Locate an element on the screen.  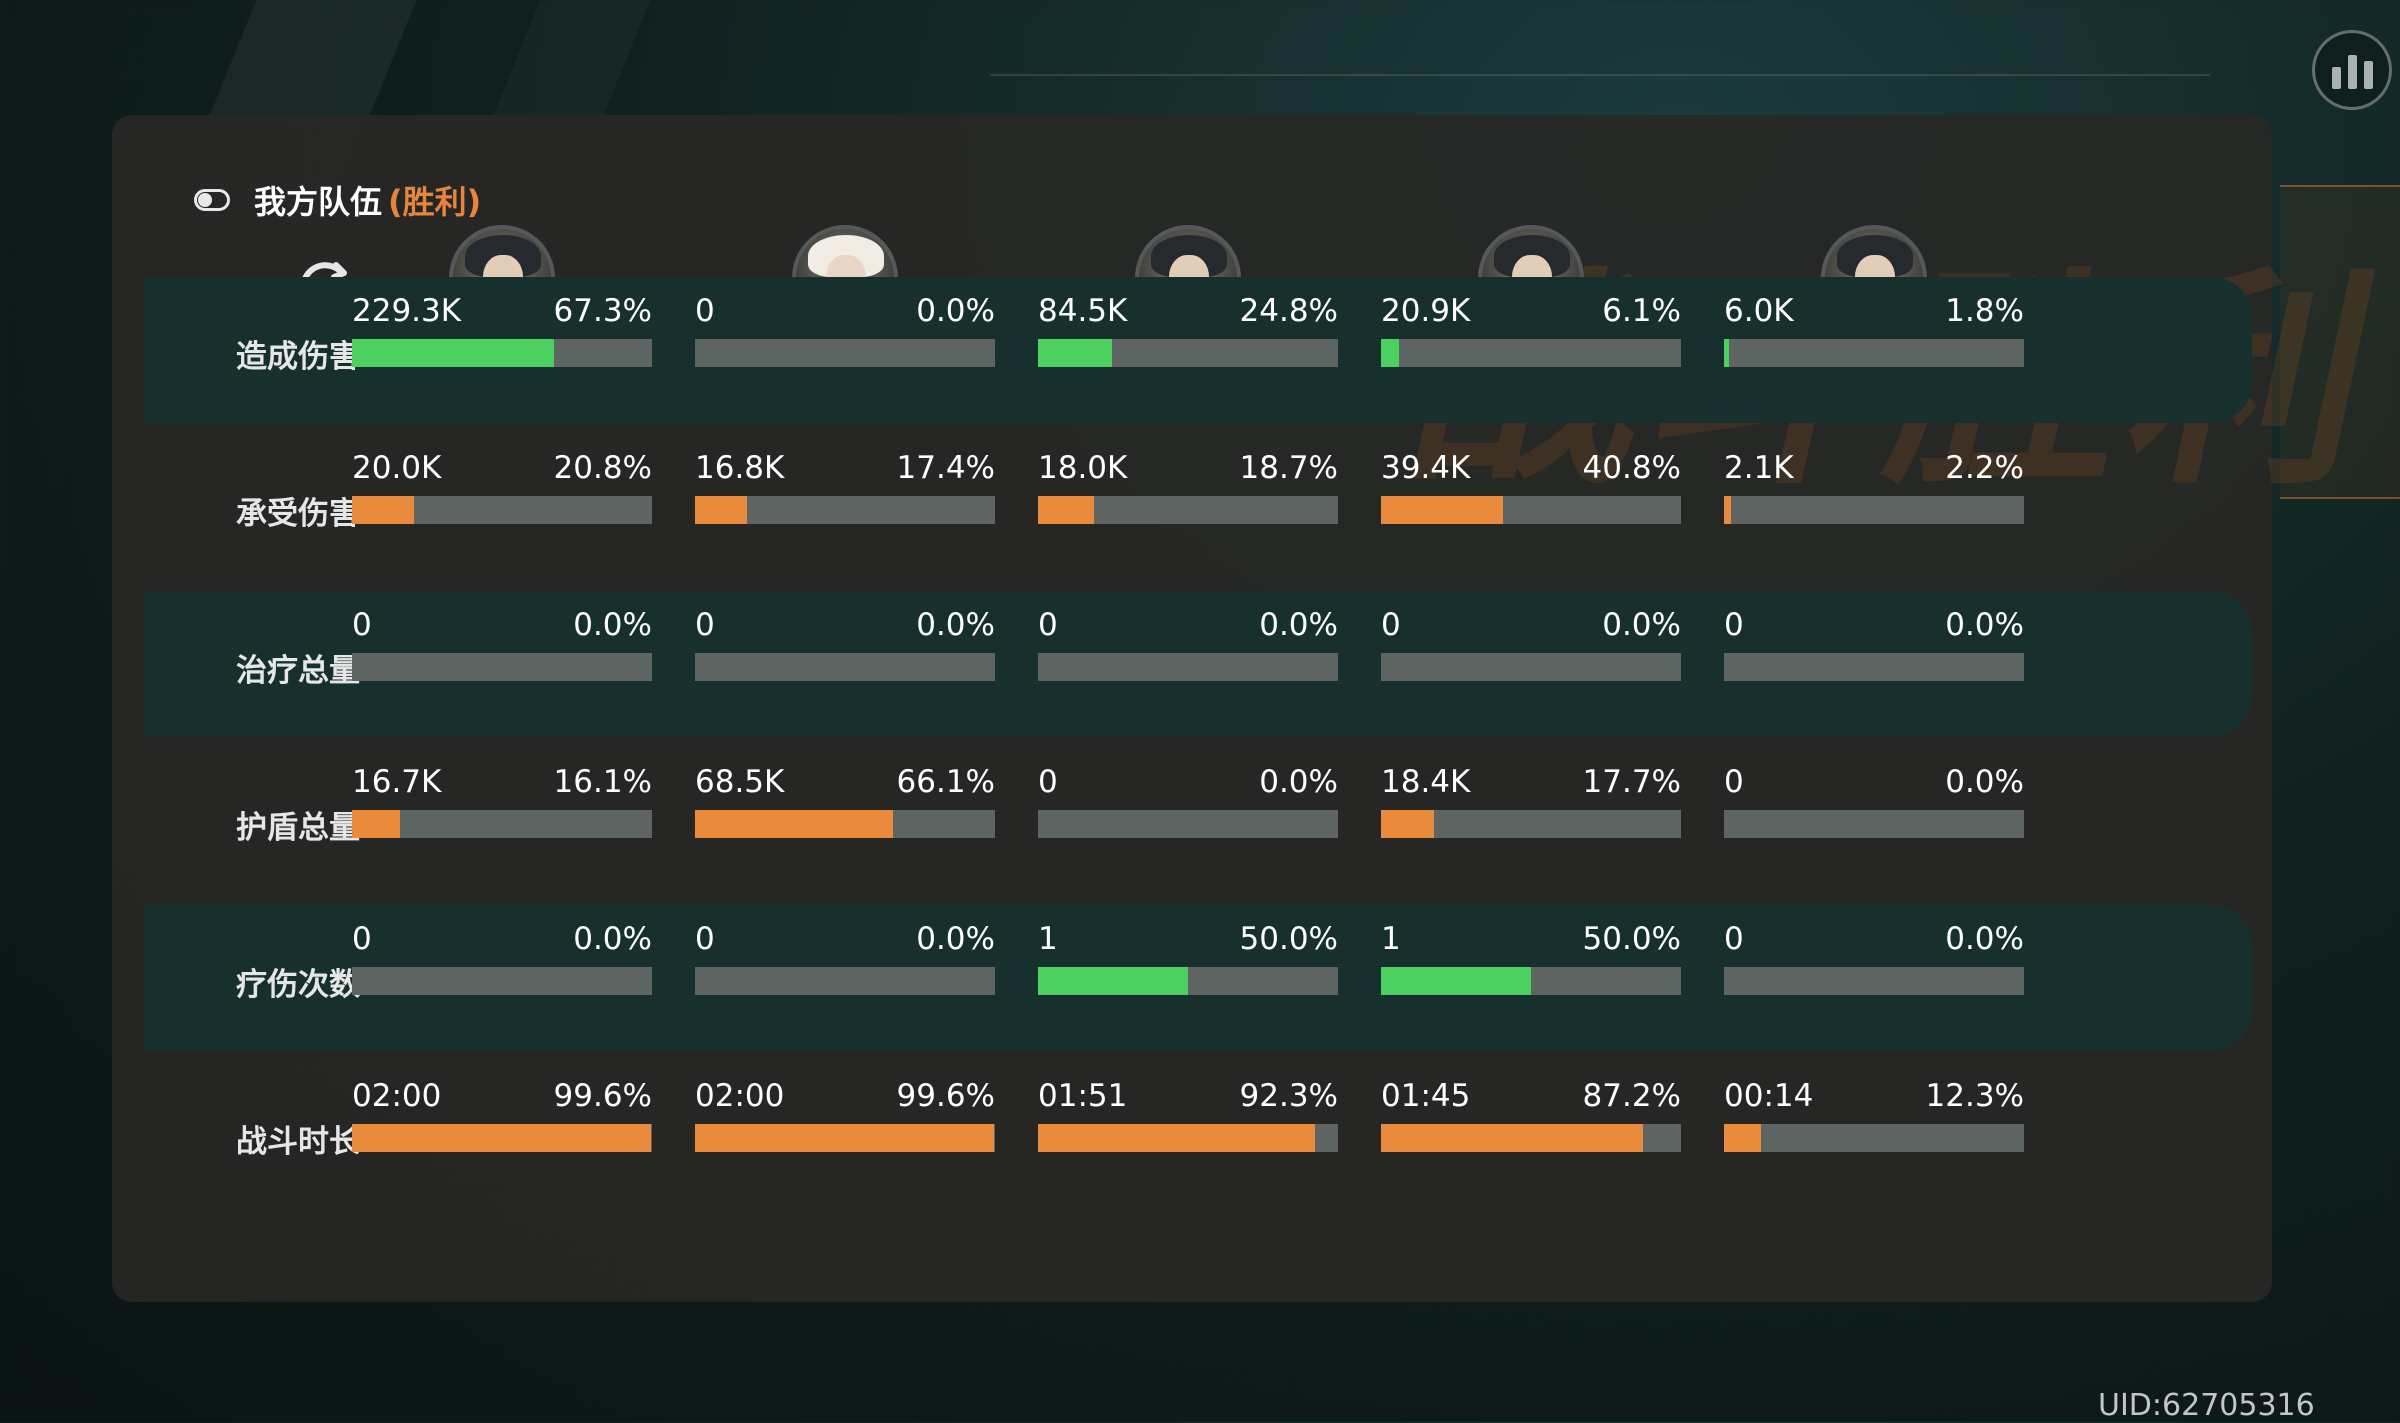
stat-value: 84.5K is located at coordinates (1083, 311).